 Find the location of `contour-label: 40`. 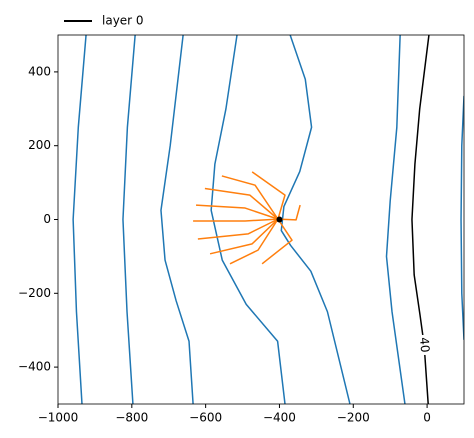

contour-label: 40 is located at coordinates (424, 345).